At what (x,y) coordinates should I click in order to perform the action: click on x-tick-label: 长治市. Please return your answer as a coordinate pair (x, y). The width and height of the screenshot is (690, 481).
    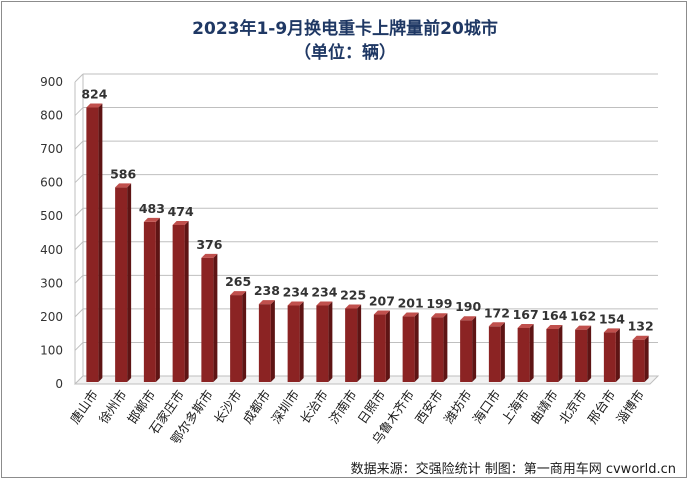
    Looking at the image, I should click on (314, 406).